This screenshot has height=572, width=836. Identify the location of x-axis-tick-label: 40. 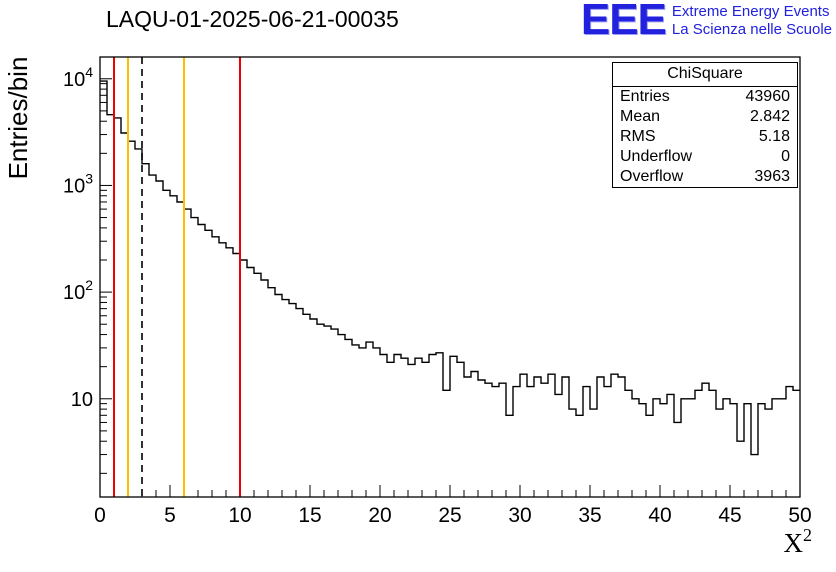
(659, 515).